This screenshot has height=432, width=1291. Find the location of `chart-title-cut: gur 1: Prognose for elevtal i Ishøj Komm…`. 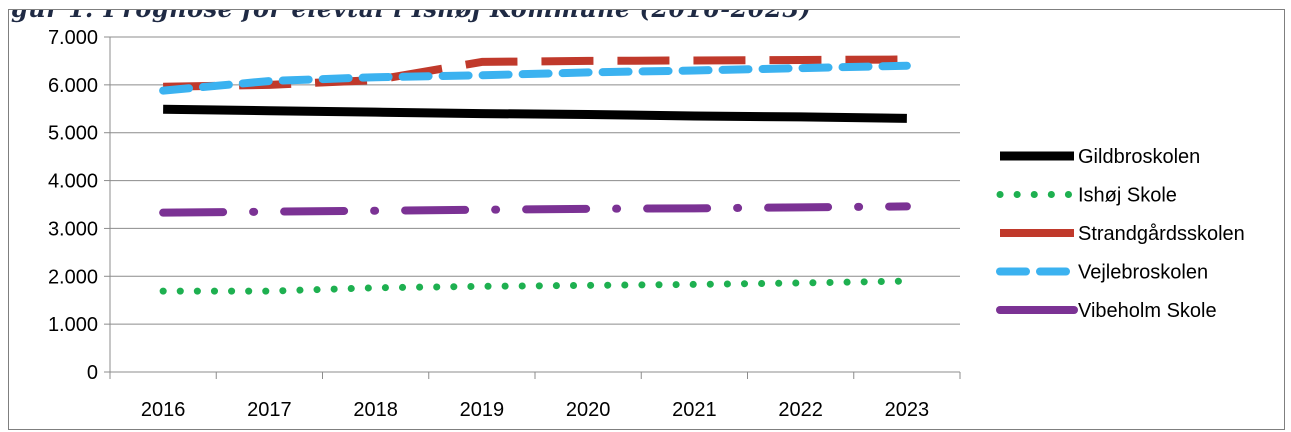

chart-title-cut: gur 1: Prognose for elevtal i Ishøj Komm… is located at coordinates (411, 11).